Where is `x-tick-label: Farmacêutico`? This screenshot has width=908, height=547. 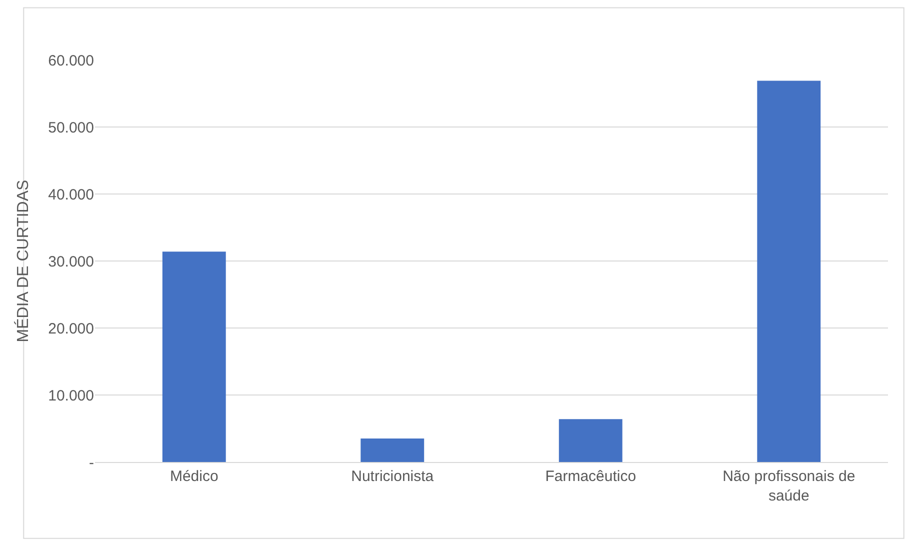 x-tick-label: Farmacêutico is located at coordinates (590, 476).